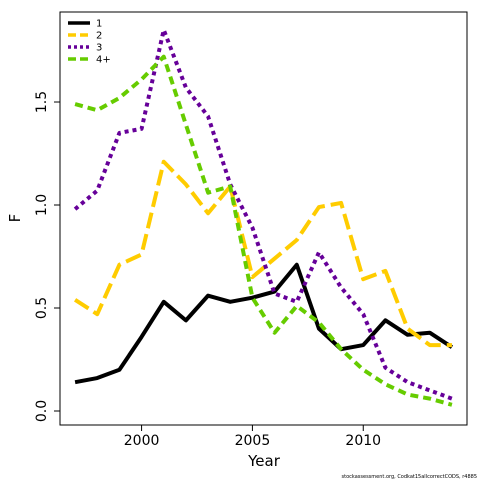 This screenshot has width=480, height=480. Describe the element at coordinates (253, 441) in the screenshot. I see `x-tick-label: 2005` at that location.